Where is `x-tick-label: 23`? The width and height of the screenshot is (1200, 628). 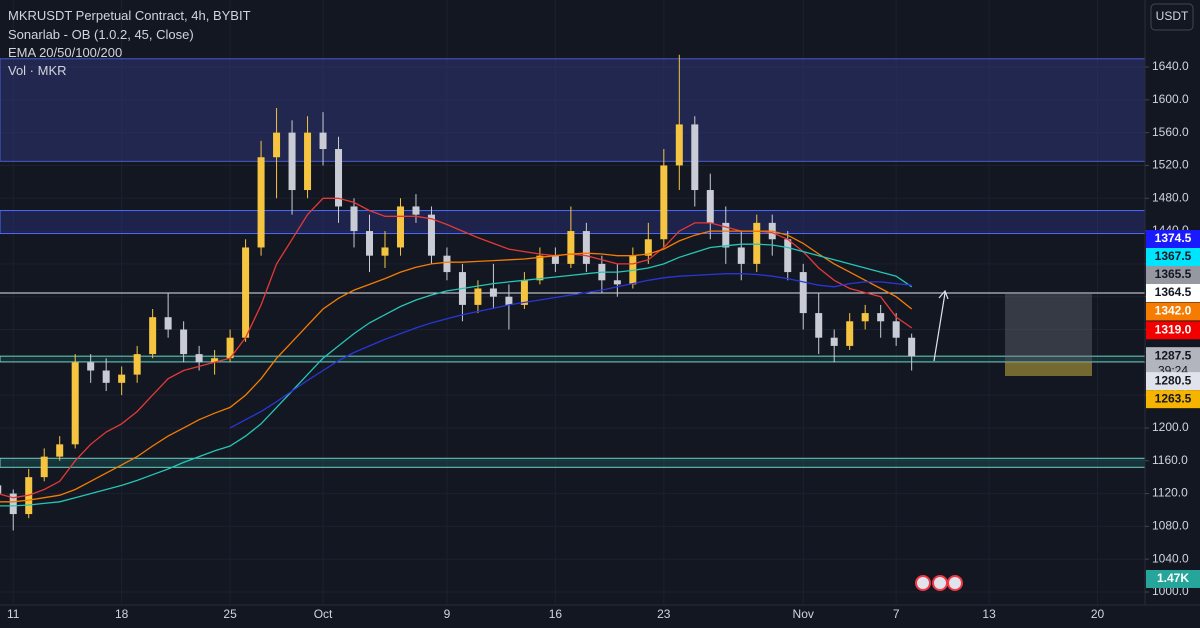 x-tick-label: 23 is located at coordinates (664, 614).